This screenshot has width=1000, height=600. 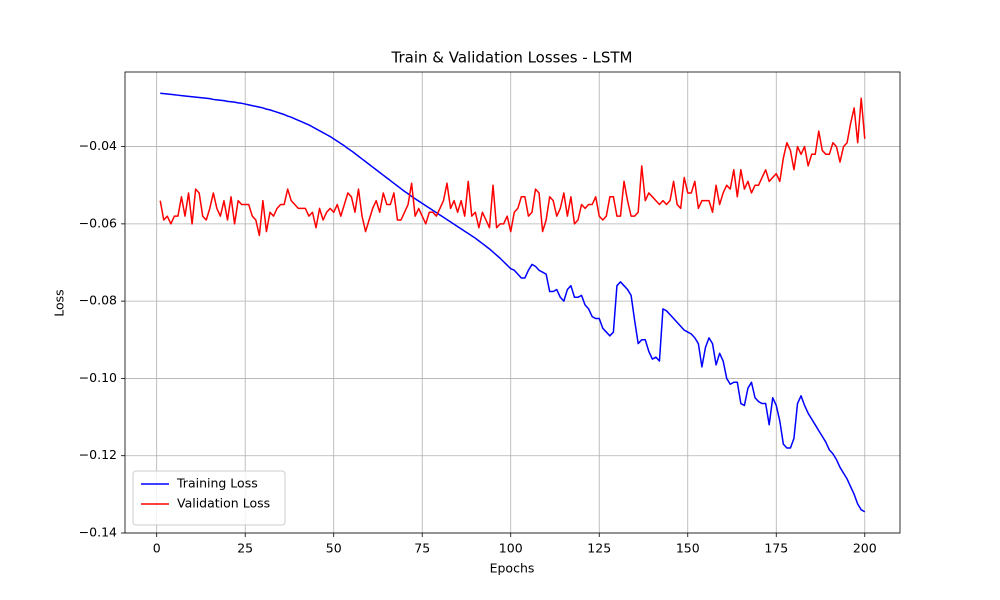 I want to click on legend: Training Loss Validation Loss, so click(x=209, y=498).